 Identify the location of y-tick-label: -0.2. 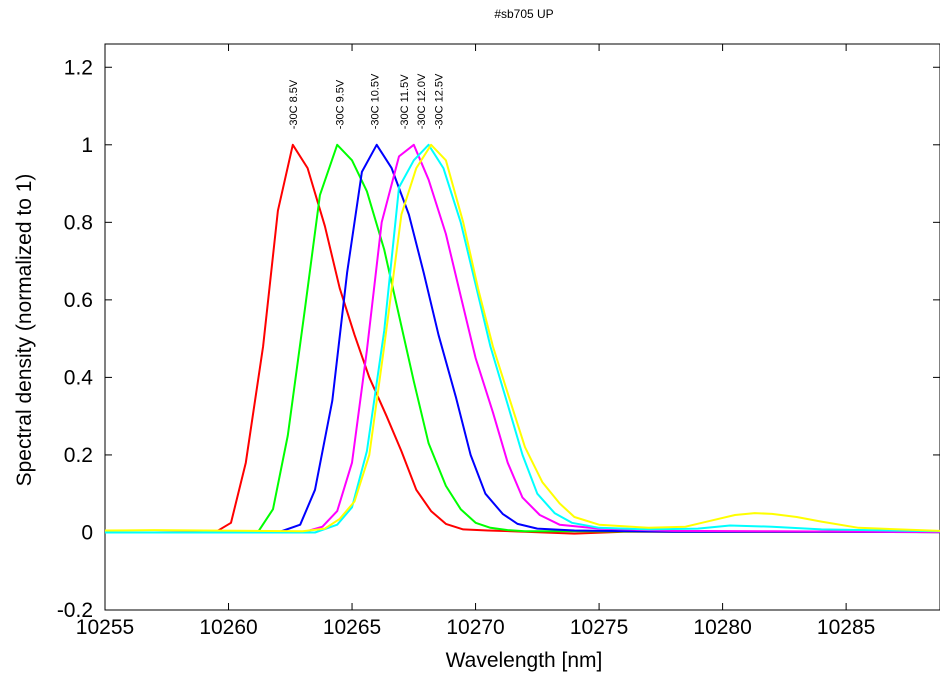
(75, 610).